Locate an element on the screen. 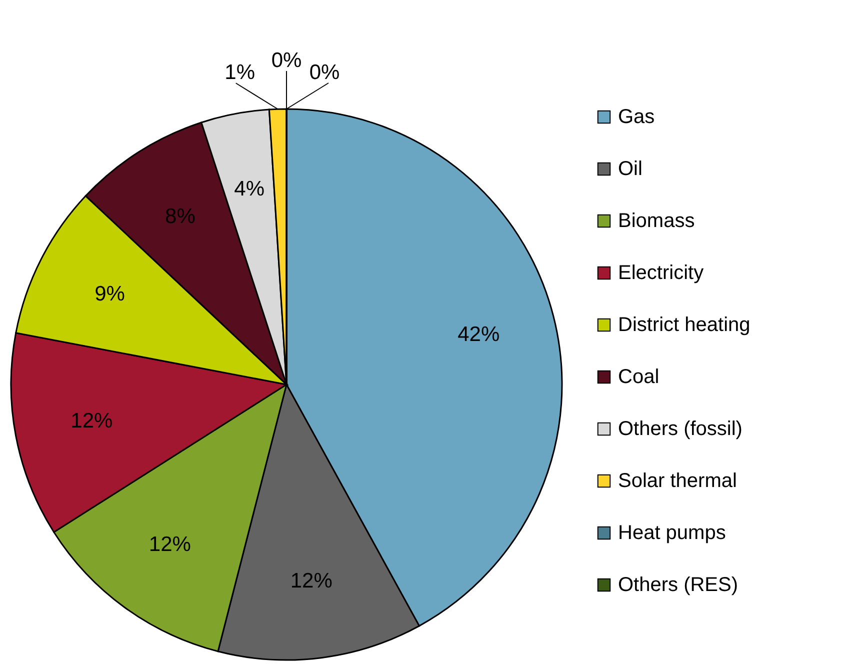  legend-label: Oil is located at coordinates (630, 169).